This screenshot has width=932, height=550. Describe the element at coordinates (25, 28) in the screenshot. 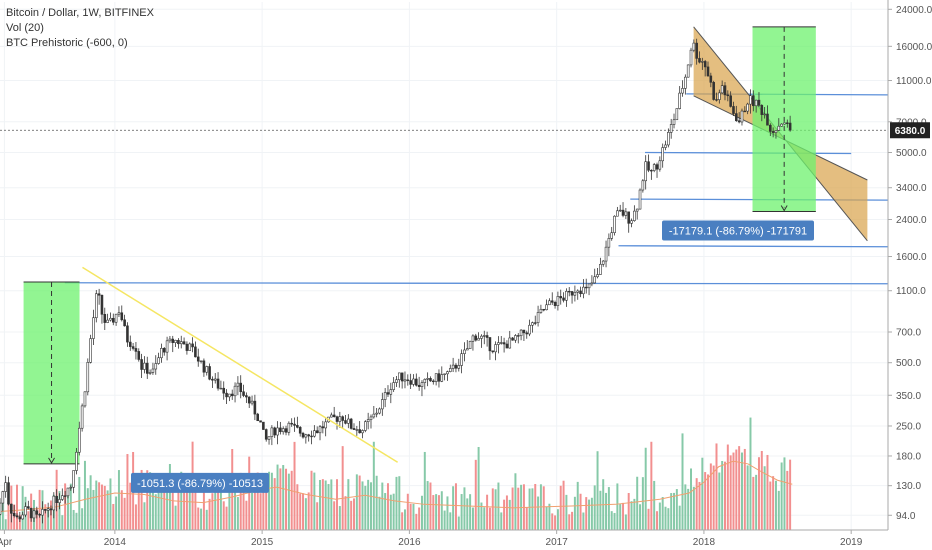

I see `volume-indicator-label: Vol (20)` at that location.